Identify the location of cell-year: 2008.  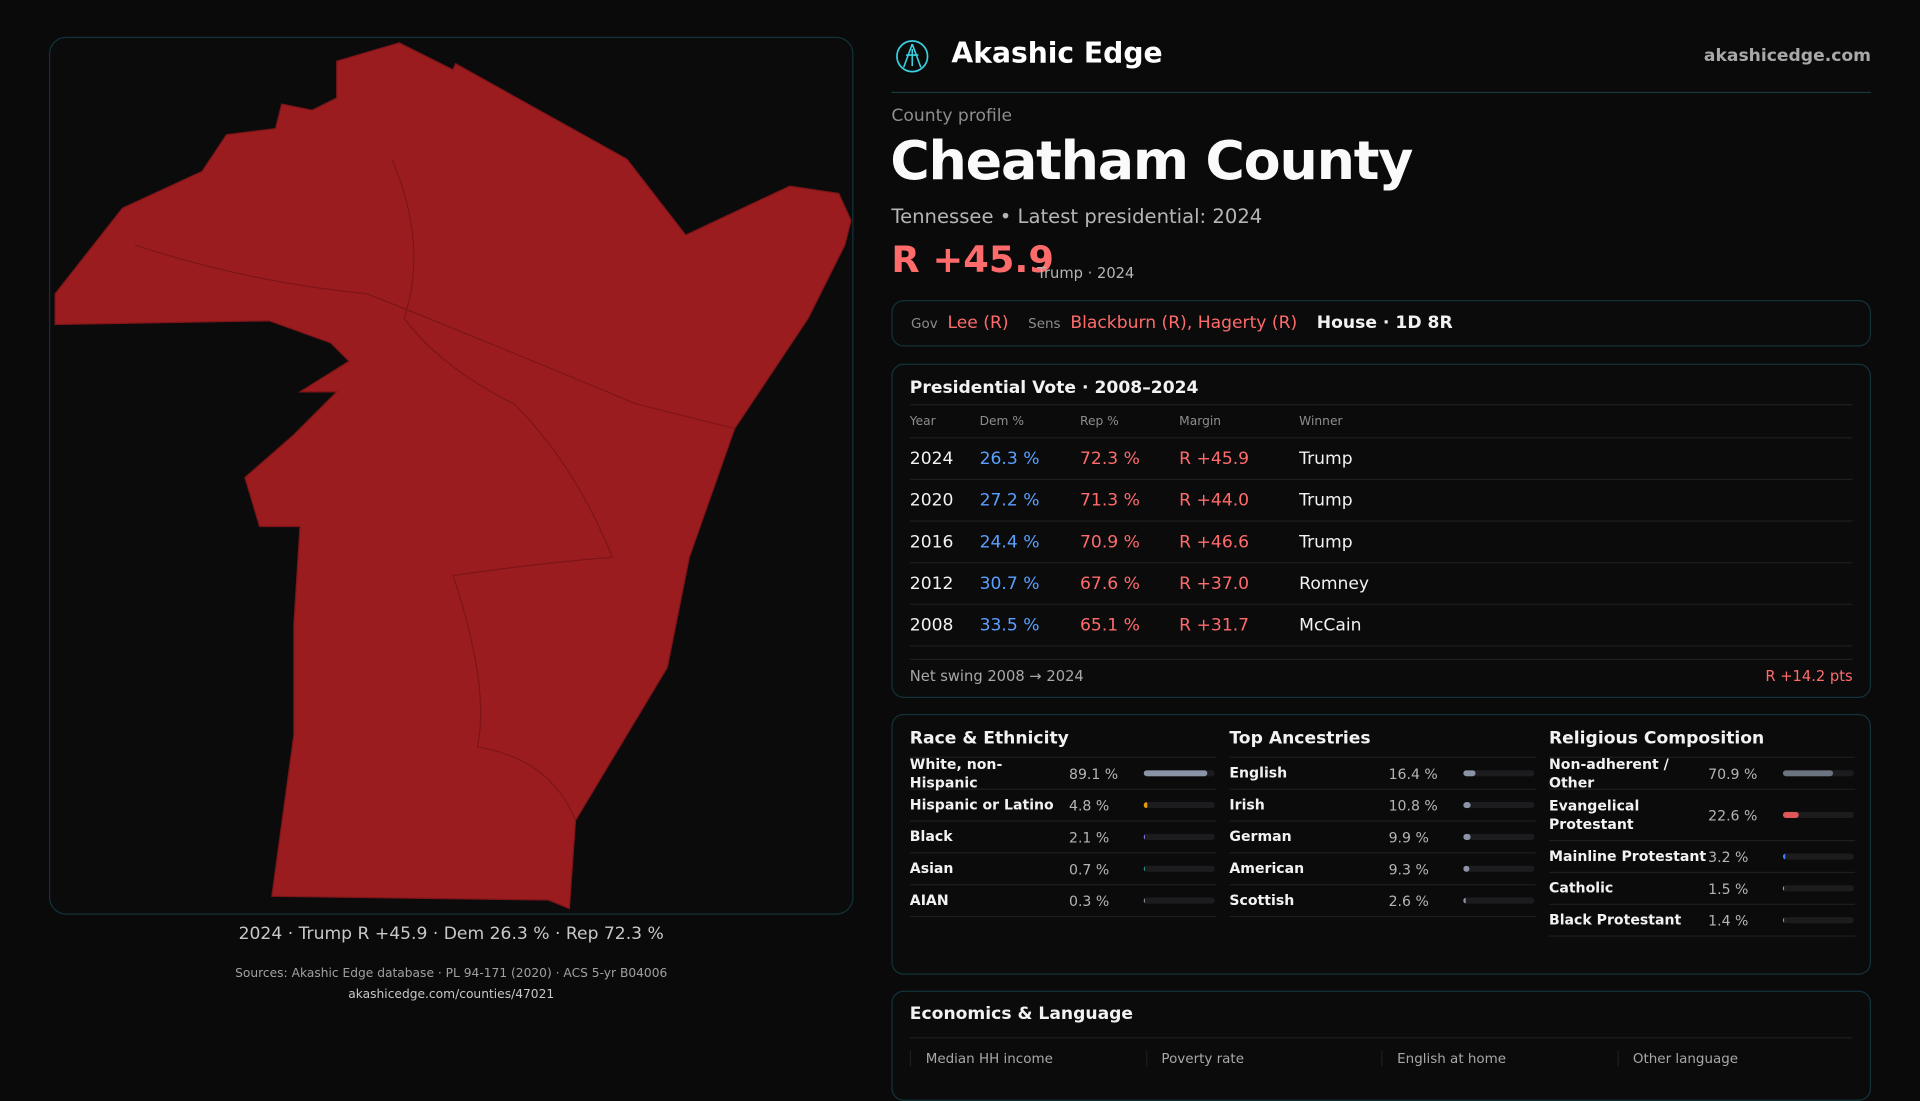
(931, 625).